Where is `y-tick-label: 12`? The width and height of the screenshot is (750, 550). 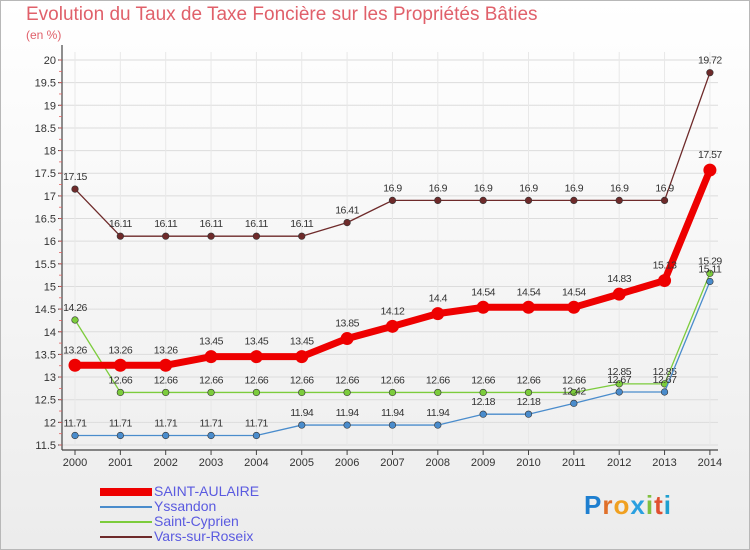
y-tick-label: 12 is located at coordinates (50, 423).